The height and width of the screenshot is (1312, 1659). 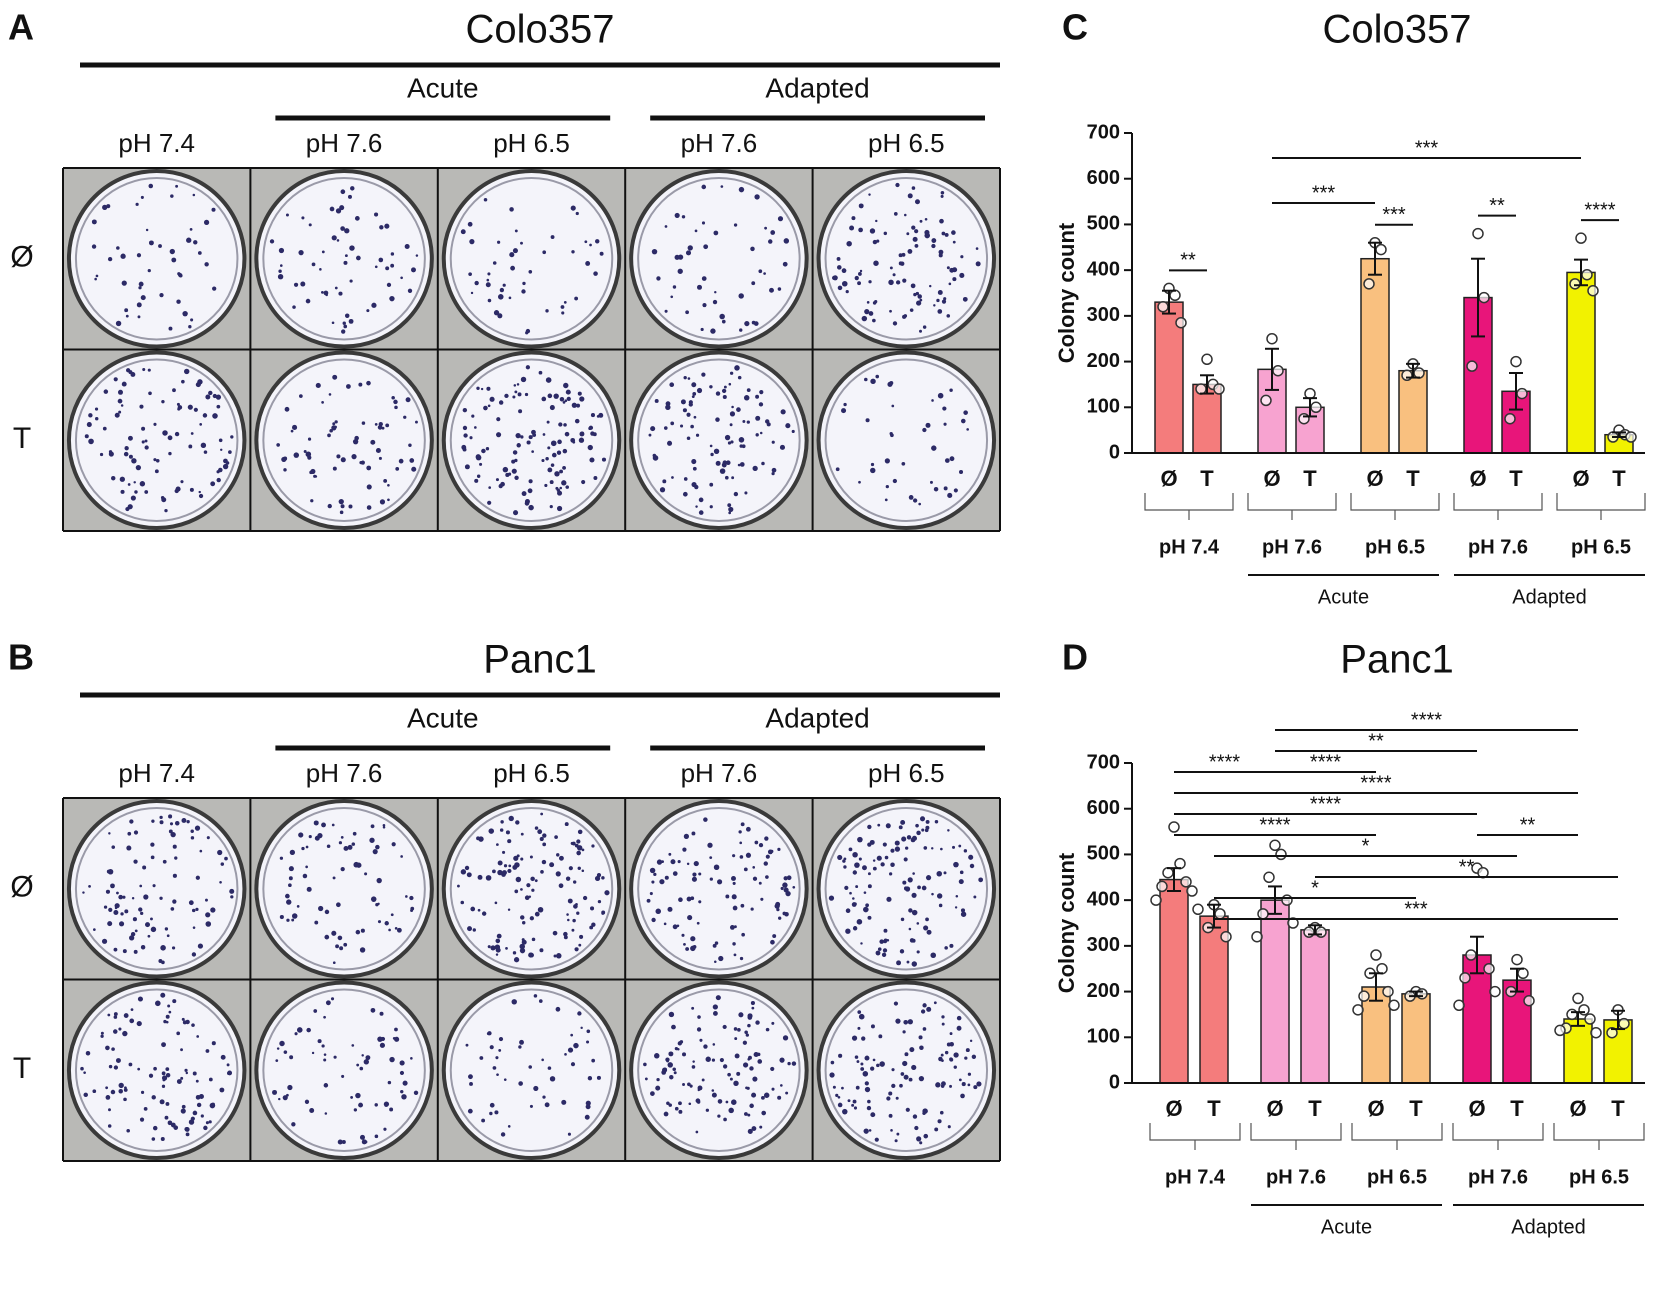 I want to click on panel-letter: D, so click(x=1075, y=657).